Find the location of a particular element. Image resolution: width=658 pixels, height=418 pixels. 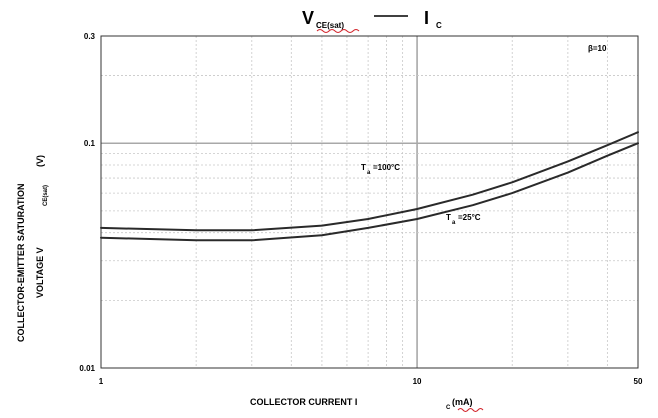

title-v: V is located at coordinates (308, 18).